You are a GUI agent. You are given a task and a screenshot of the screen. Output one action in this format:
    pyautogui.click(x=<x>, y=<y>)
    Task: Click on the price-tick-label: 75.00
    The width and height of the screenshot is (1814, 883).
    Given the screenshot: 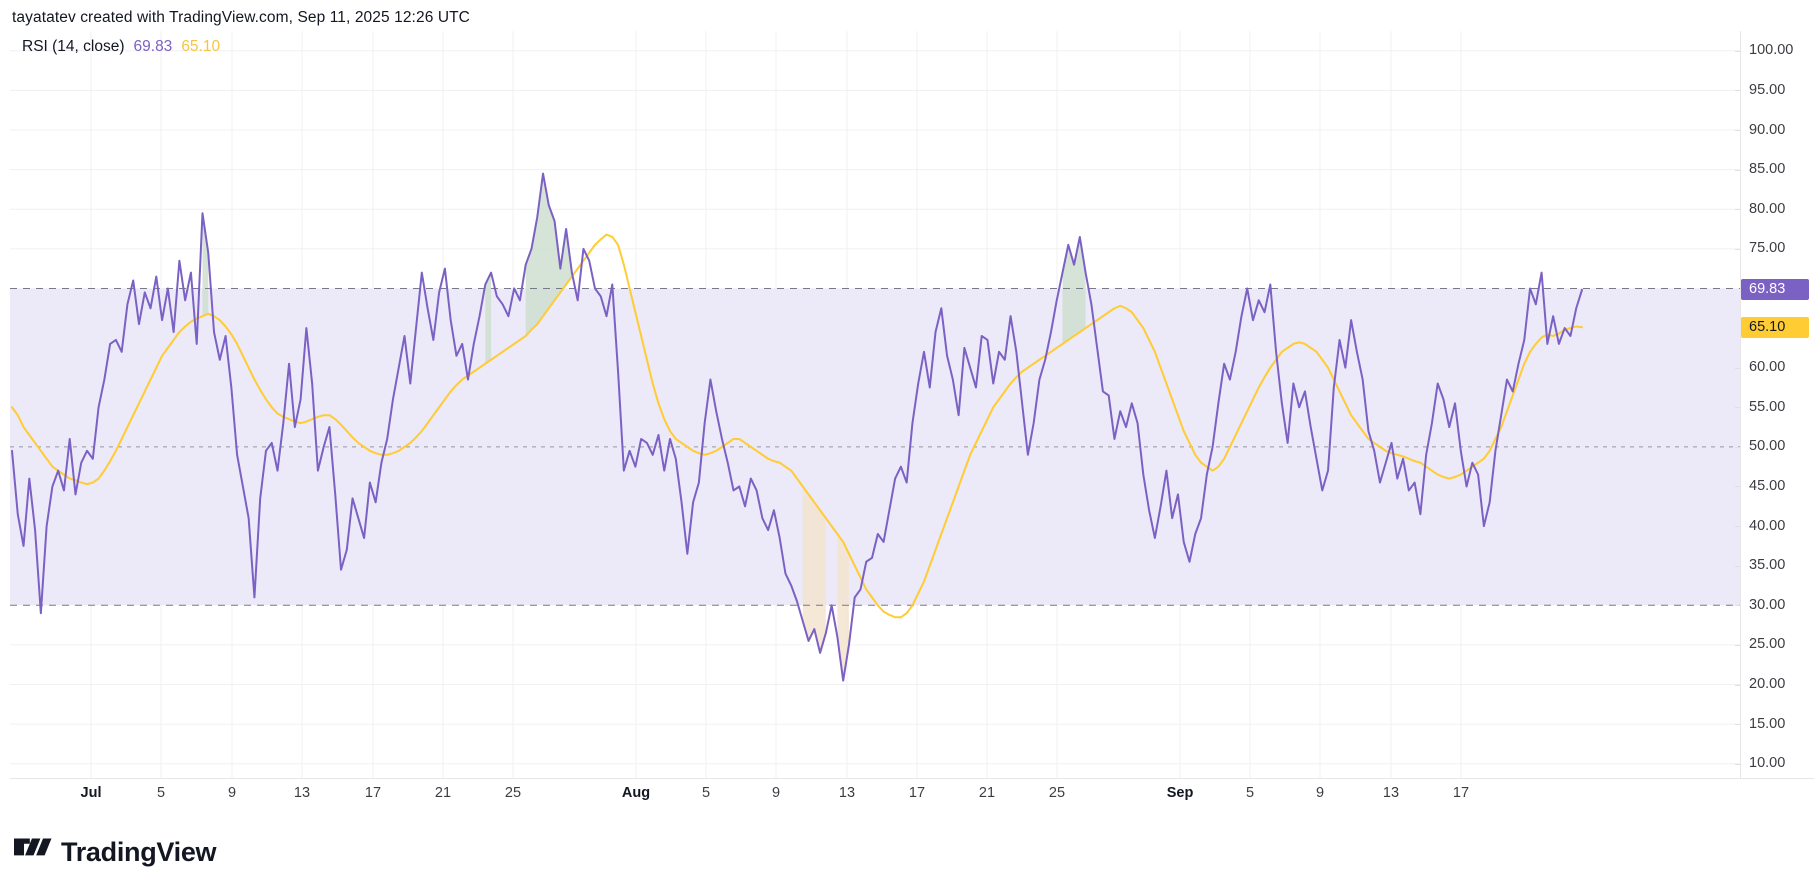 What is the action you would take?
    pyautogui.click(x=1767, y=248)
    